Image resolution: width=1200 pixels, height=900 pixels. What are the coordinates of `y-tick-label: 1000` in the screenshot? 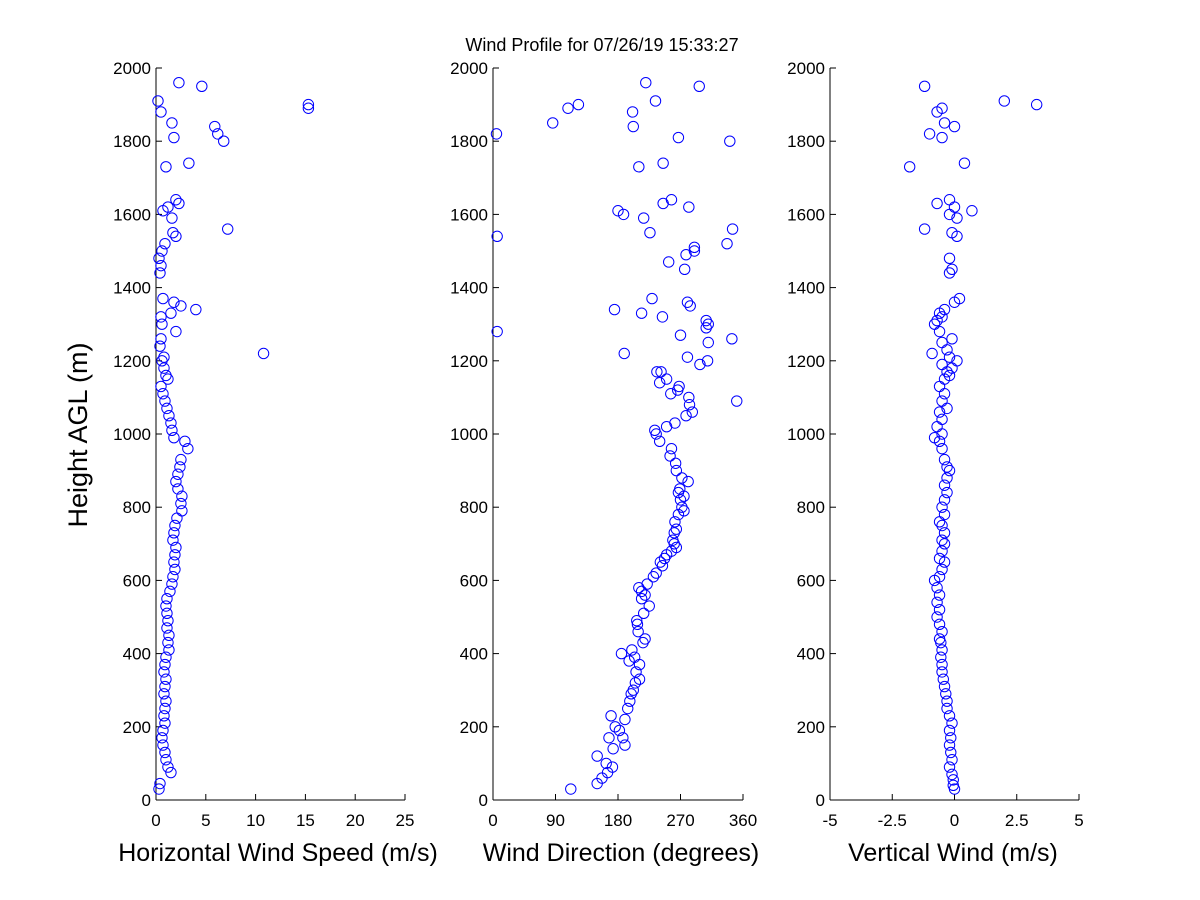 It's located at (132, 434).